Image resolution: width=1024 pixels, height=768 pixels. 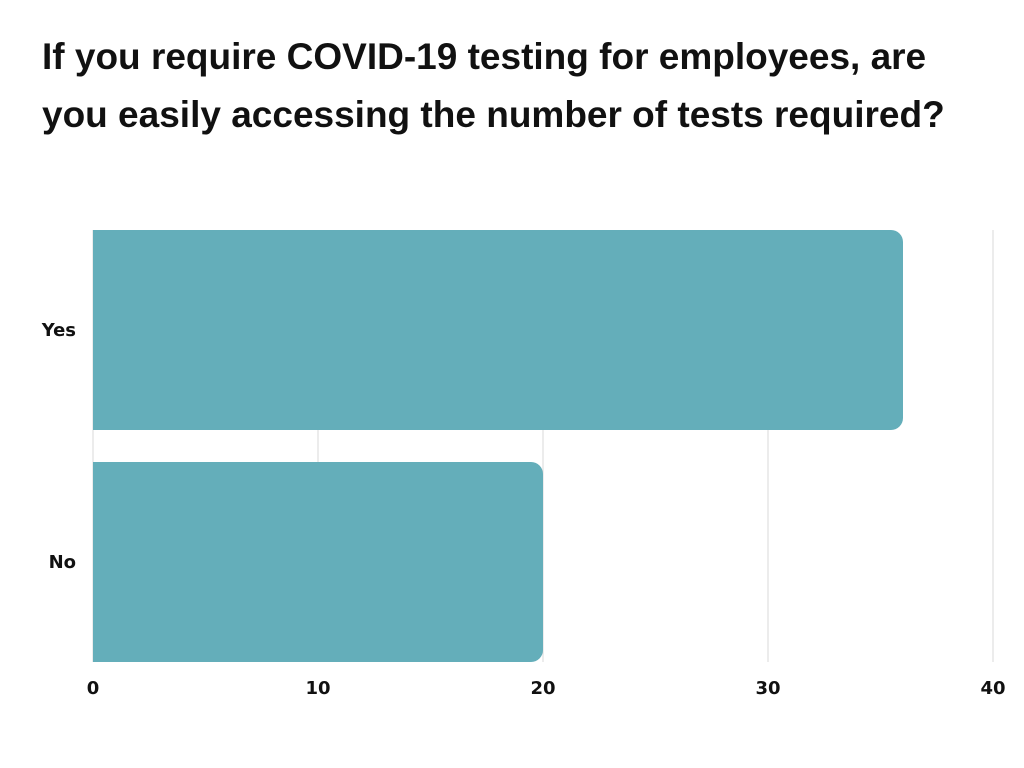 What do you see at coordinates (317, 688) in the screenshot?
I see `x-tick-label: 10` at bounding box center [317, 688].